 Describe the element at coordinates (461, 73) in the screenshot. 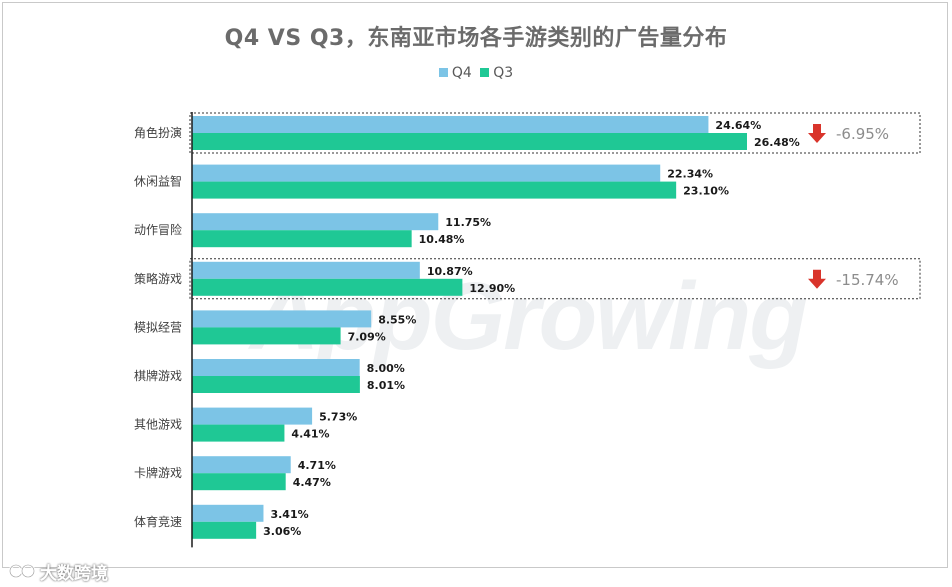

I see `legend-label-q4: Q4` at that location.